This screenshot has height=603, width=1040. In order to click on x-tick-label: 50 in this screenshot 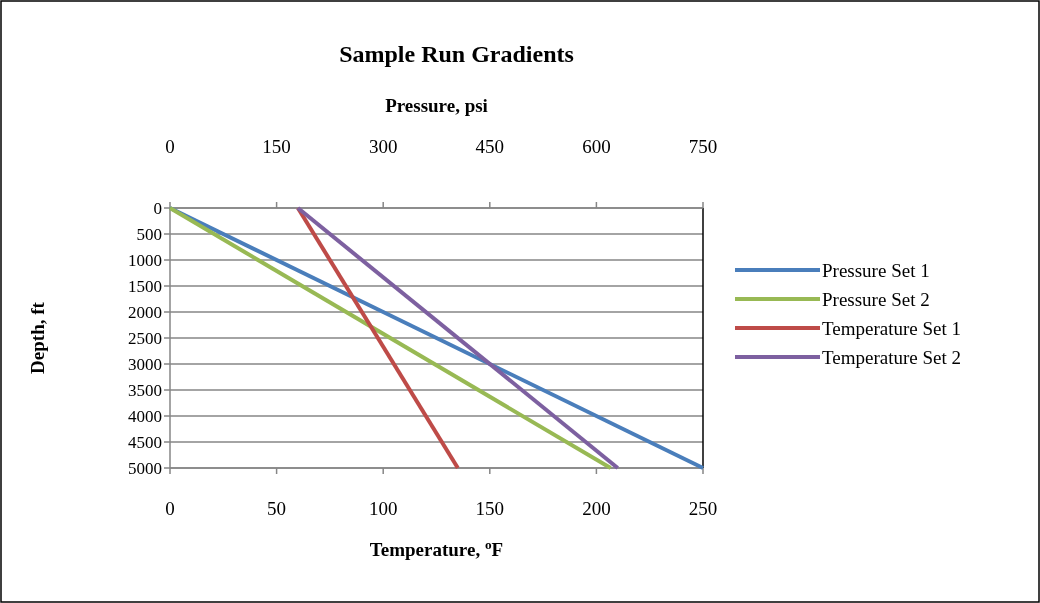, I will do `click(277, 508)`.